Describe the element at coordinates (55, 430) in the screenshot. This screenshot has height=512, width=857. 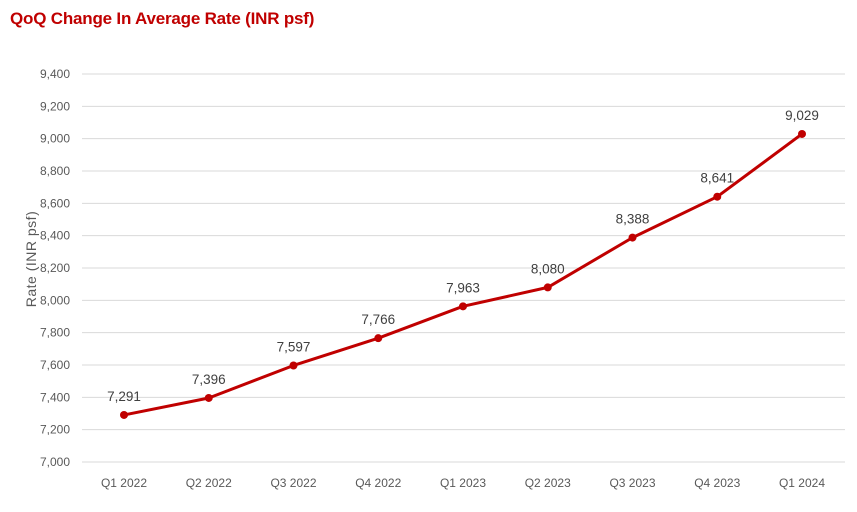
I see `y-tick-label: 7,200` at that location.